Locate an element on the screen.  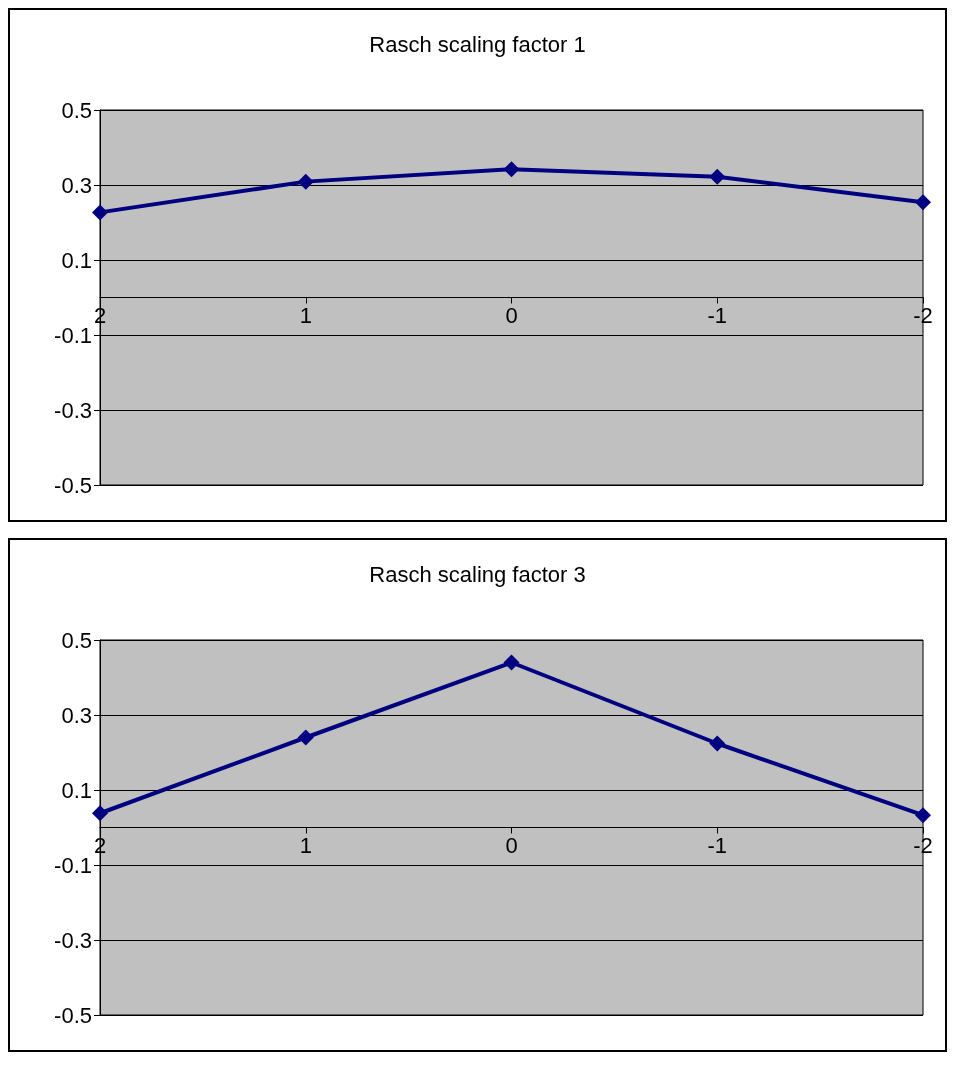
chart-title: Rasch scaling factor 3 is located at coordinates (477, 574).